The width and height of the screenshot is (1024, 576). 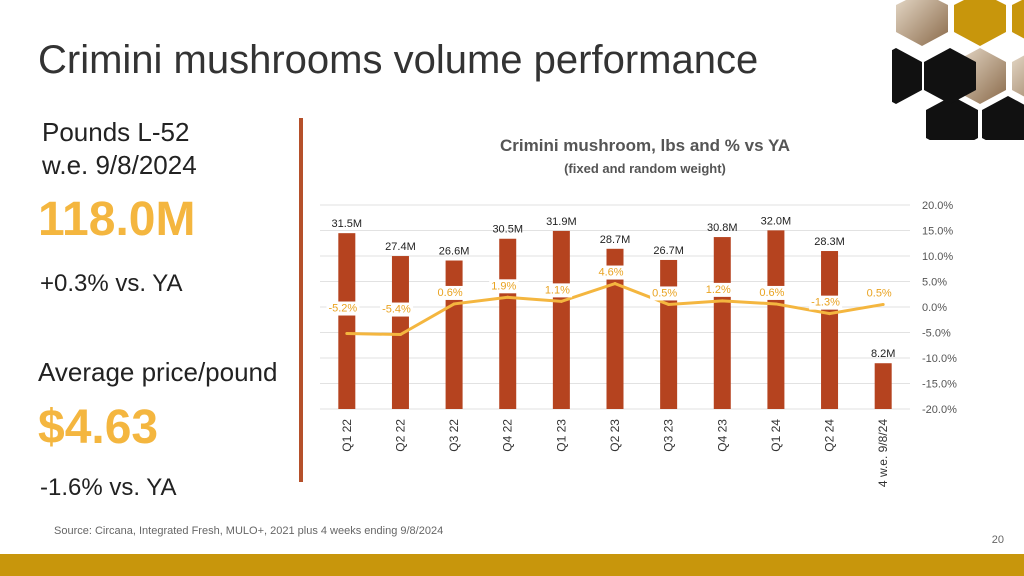 I want to click on bar-value-label: 30.8M, so click(x=722, y=228).